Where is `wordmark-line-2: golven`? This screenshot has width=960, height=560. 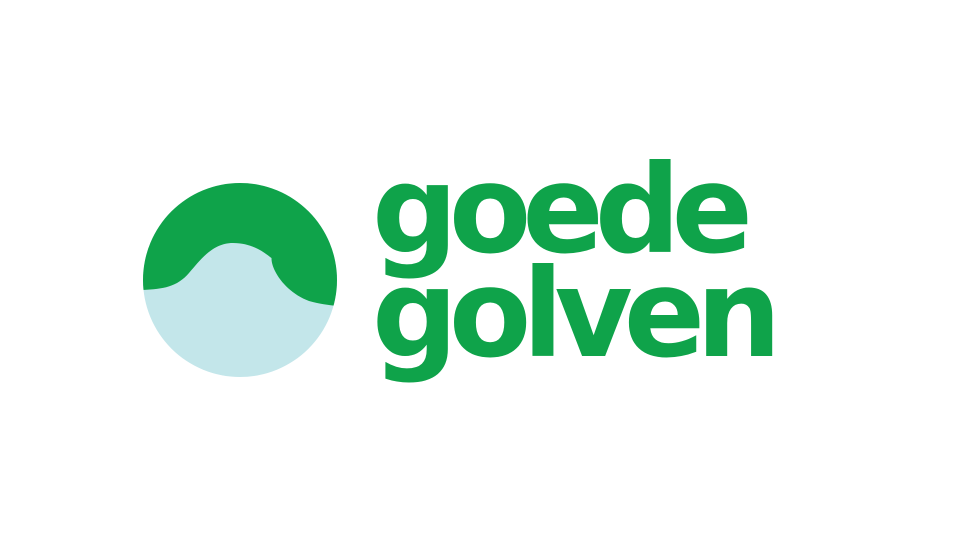
wordmark-line-2: golven is located at coordinates (577, 314).